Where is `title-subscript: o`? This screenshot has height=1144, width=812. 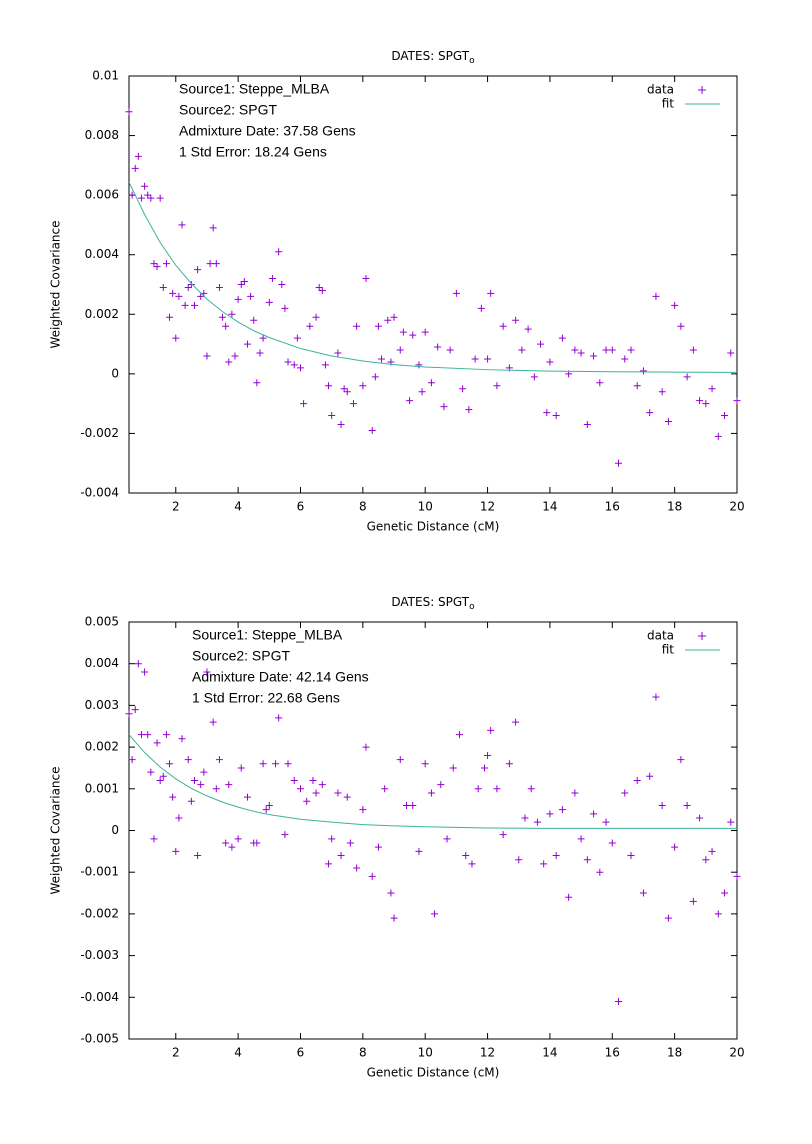 title-subscript: o is located at coordinates (472, 607).